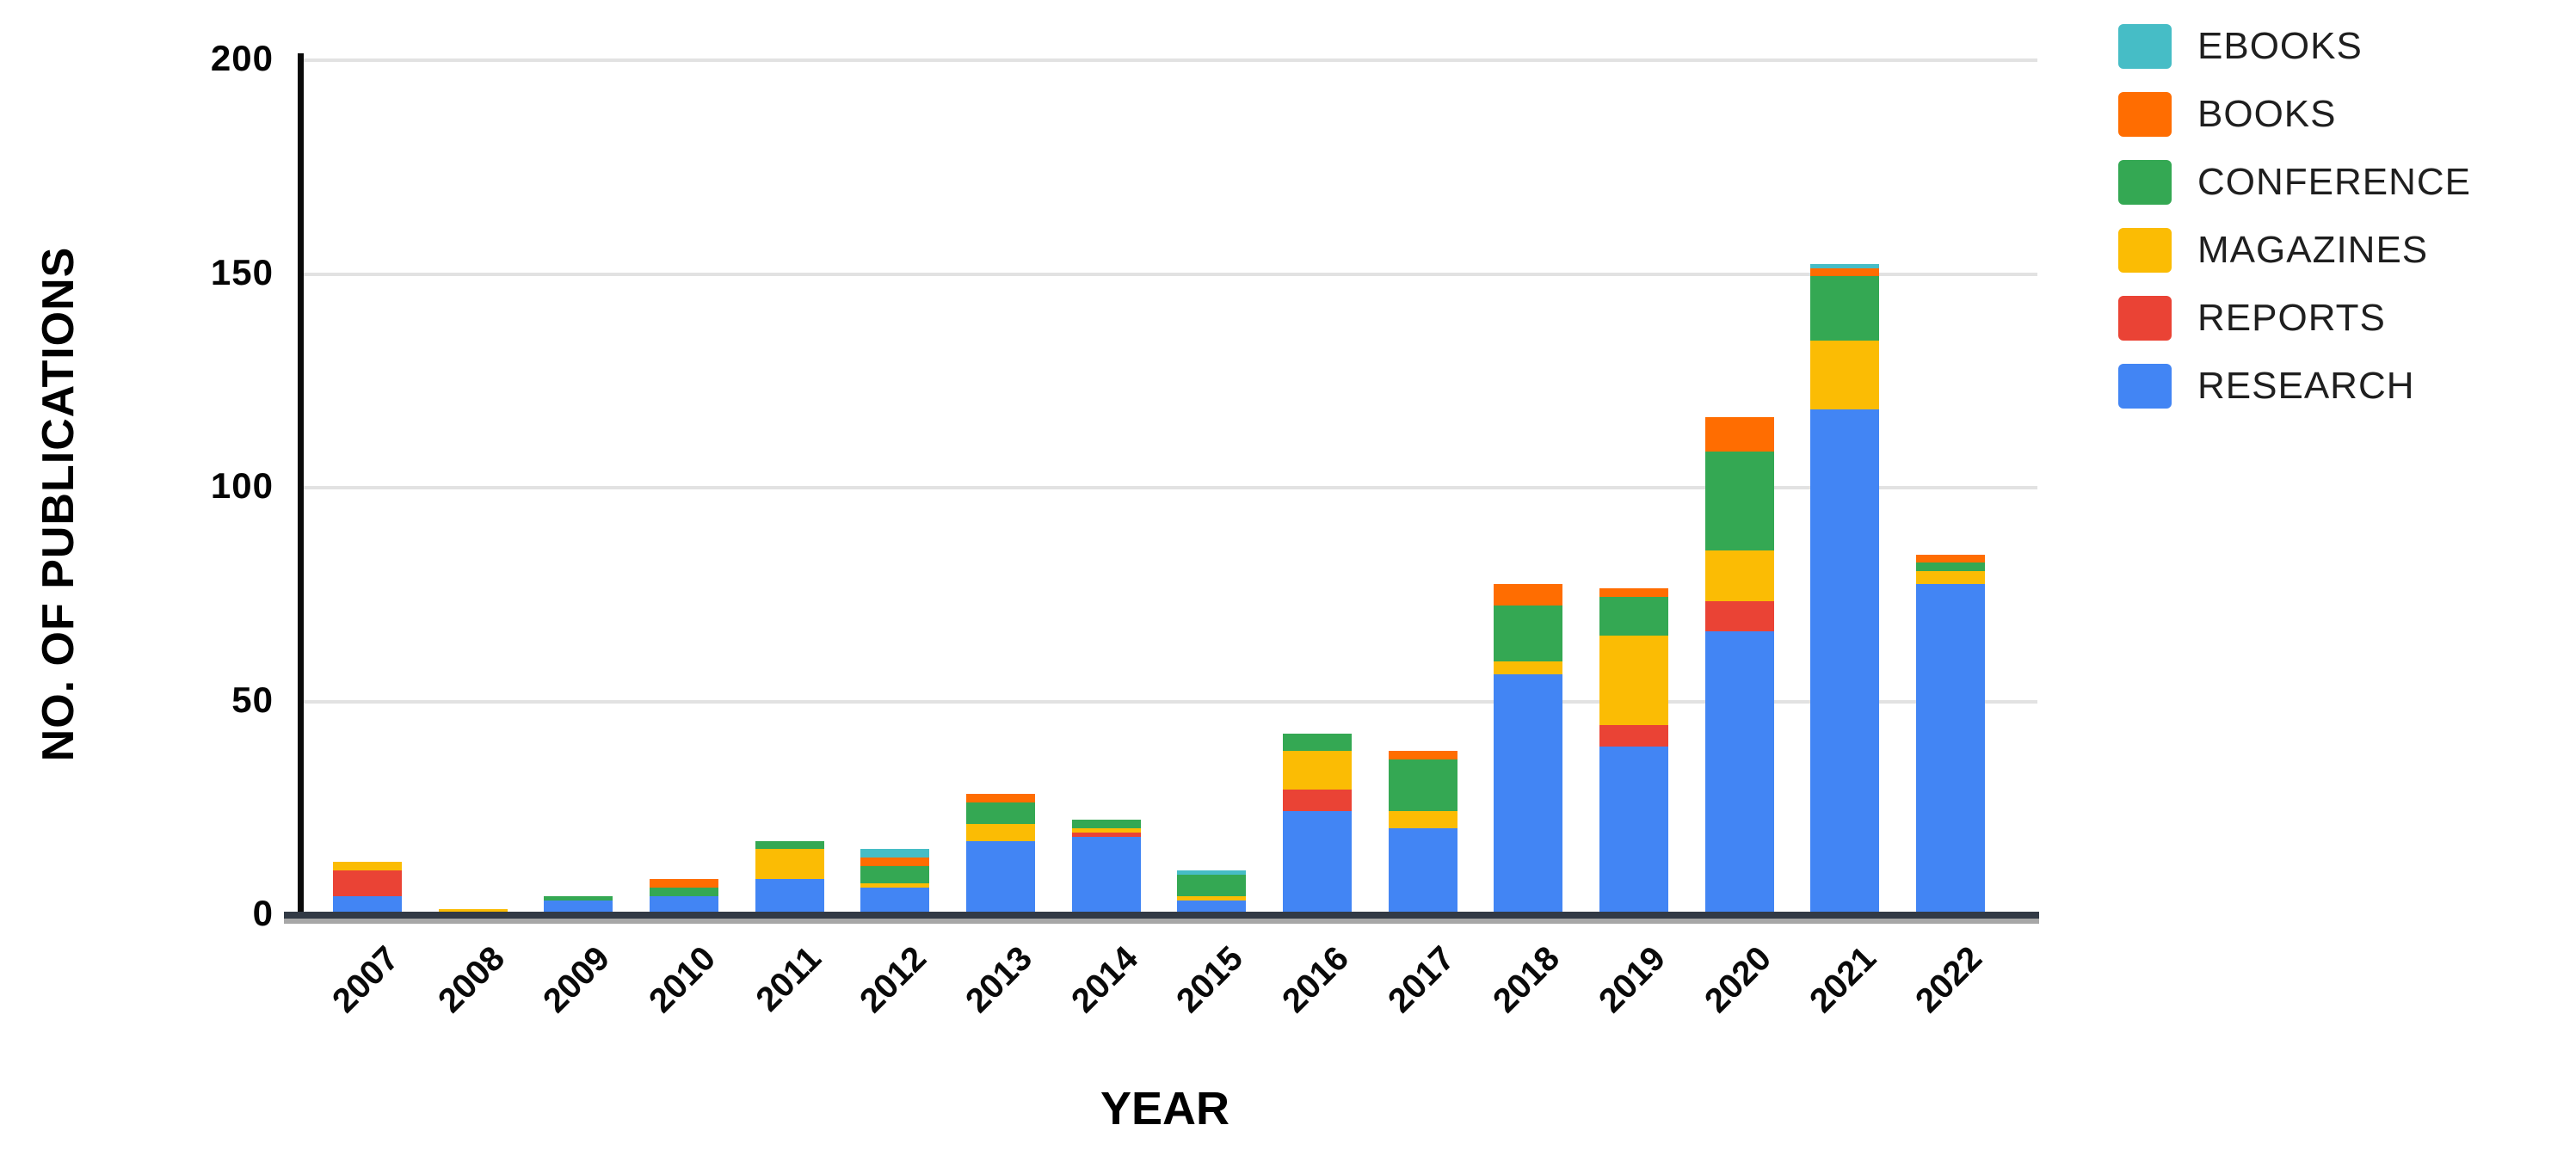 The height and width of the screenshot is (1168, 2576). Describe the element at coordinates (1951, 578) in the screenshot. I see `bar-segment-2022-magazines` at that location.